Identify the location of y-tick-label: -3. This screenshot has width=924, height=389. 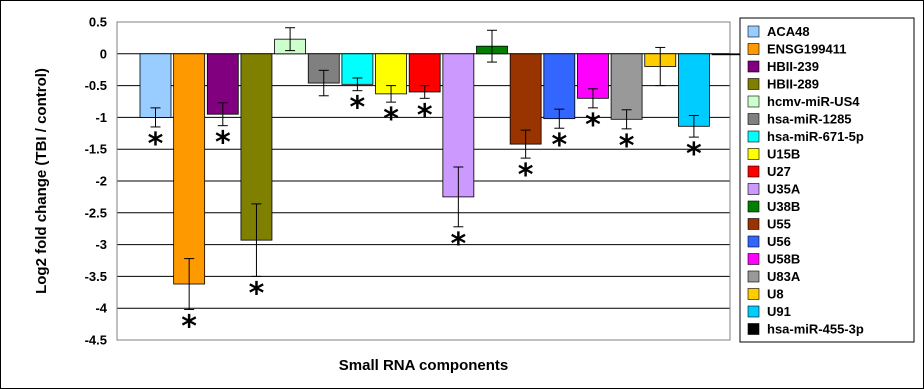
(101, 244).